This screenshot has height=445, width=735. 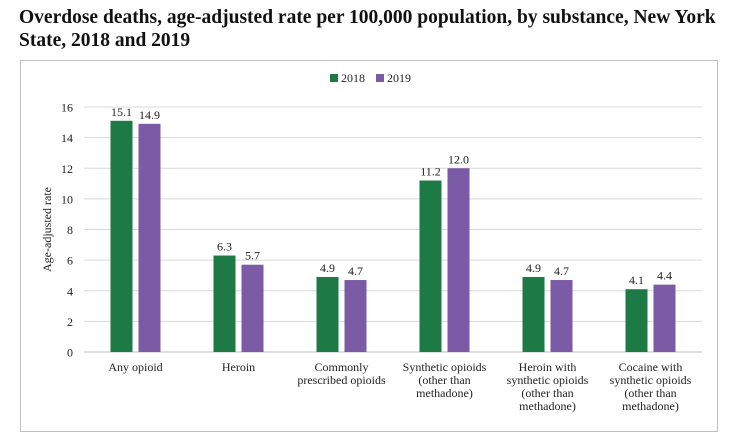 I want to click on data-label: 11.2, so click(x=430, y=172).